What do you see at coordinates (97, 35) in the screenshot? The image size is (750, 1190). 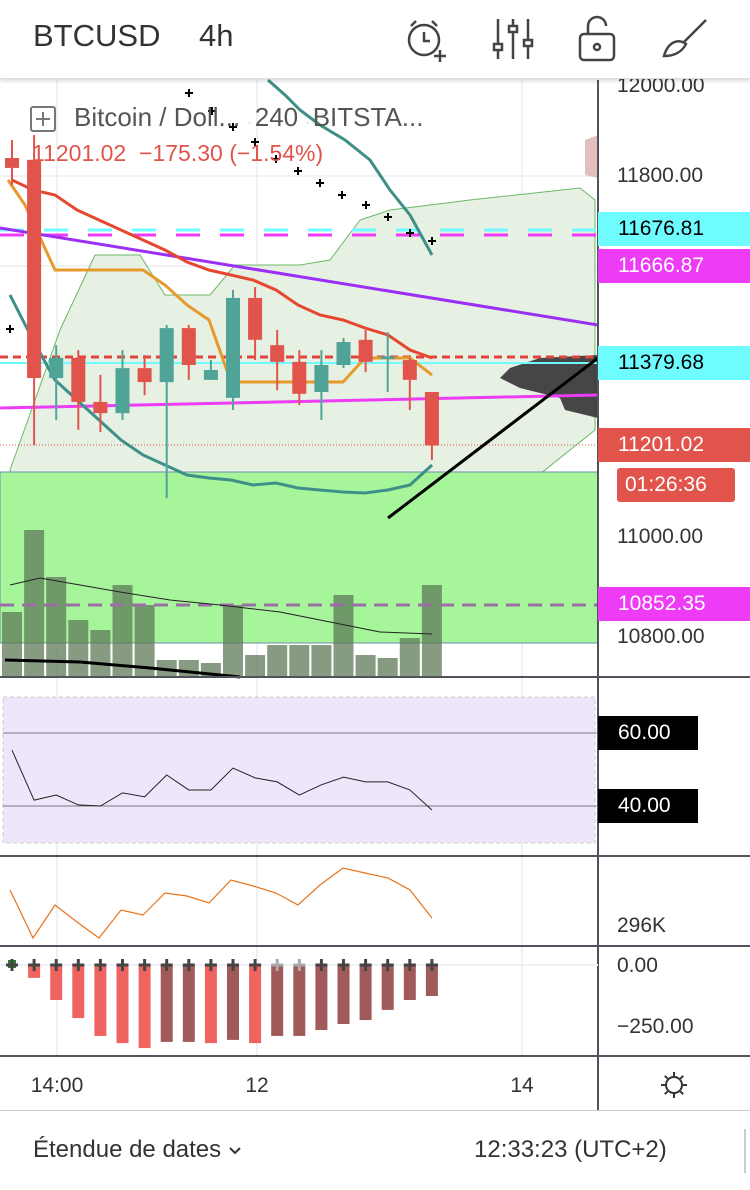 I see `symbol-button: BTCUSD` at bounding box center [97, 35].